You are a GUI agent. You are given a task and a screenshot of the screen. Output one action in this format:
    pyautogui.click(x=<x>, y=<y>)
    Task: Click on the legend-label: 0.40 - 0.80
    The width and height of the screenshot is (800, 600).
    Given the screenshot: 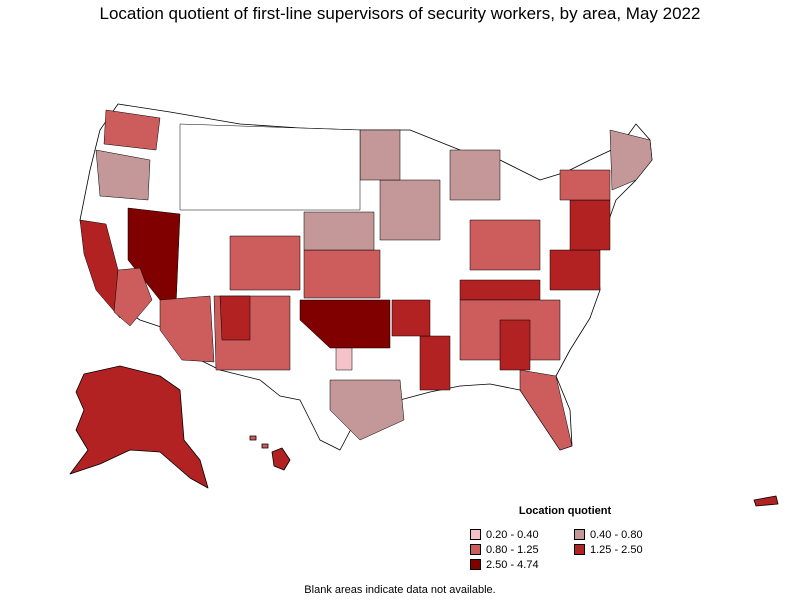 What is the action you would take?
    pyautogui.click(x=616, y=534)
    